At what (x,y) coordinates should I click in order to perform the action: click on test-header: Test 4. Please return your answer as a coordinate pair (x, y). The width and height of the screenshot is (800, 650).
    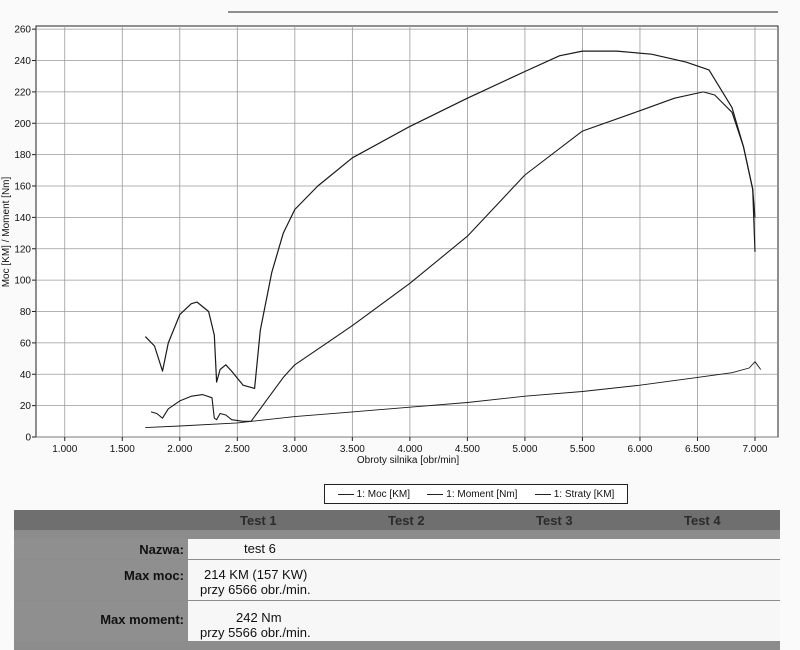
    Looking at the image, I should click on (702, 520).